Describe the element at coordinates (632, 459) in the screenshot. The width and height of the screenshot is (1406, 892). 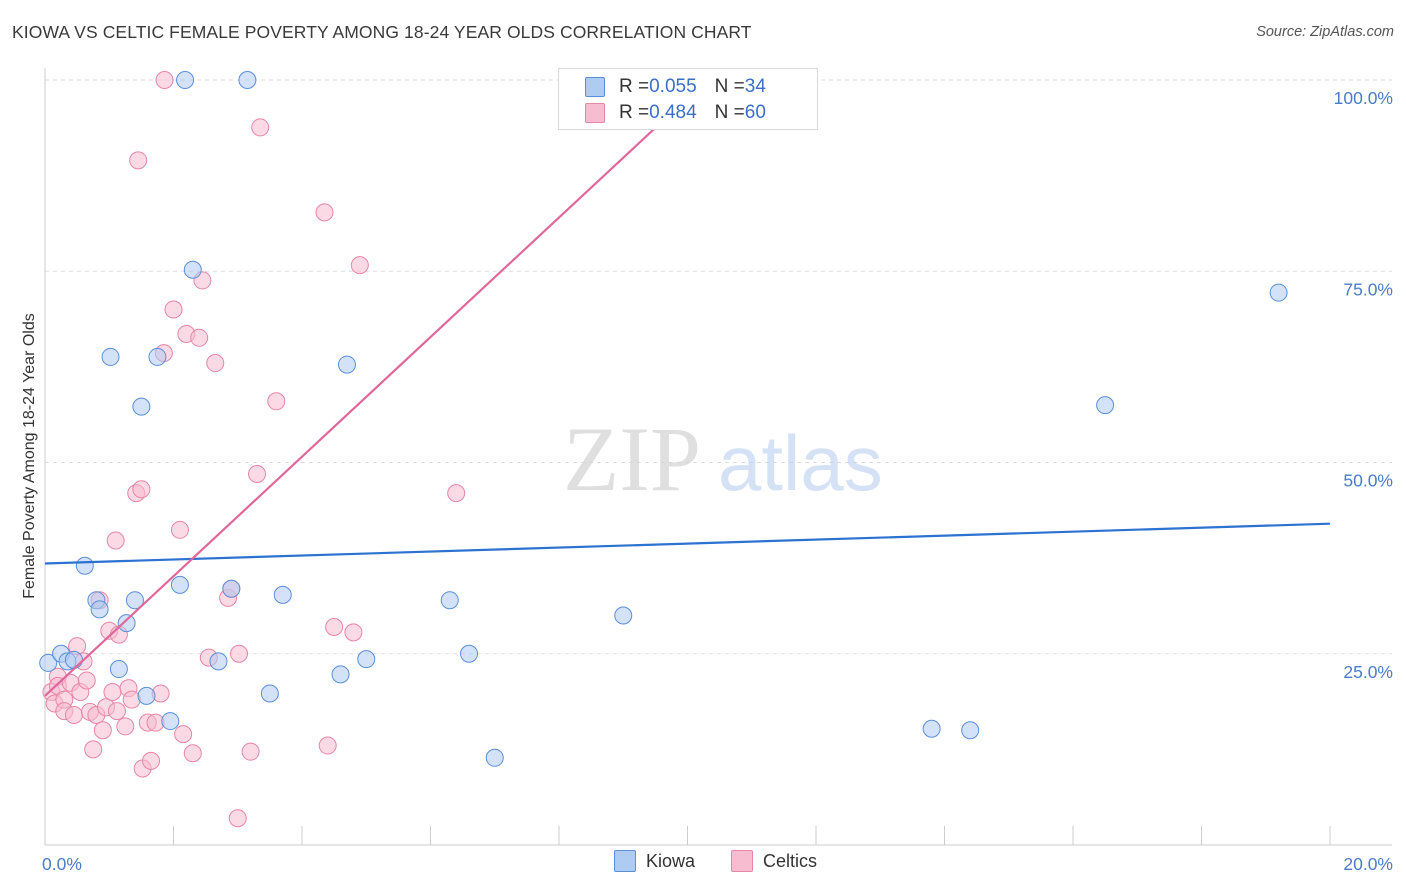
I see `watermark-zip: ZIP` at that location.